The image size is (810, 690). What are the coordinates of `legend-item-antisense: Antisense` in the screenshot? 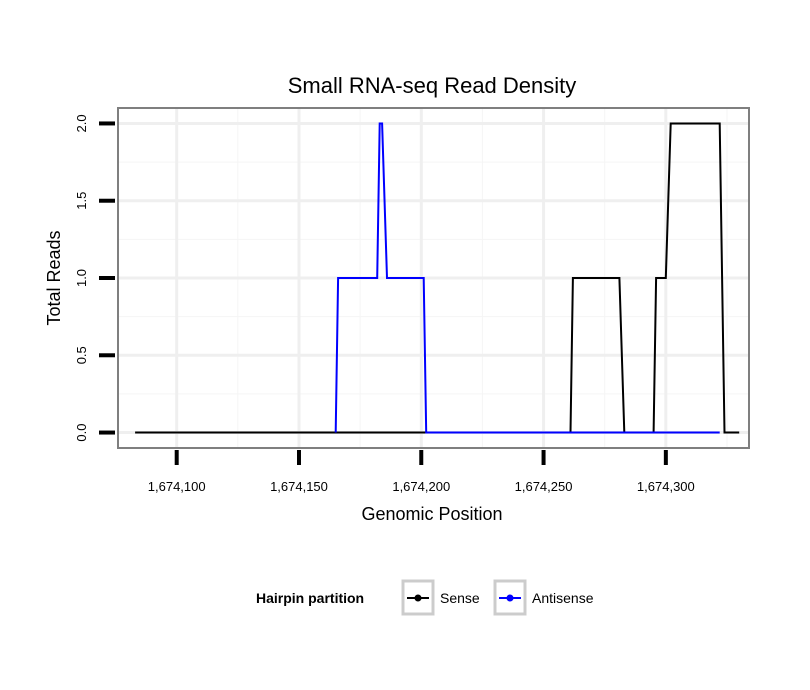 It's located at (543, 597).